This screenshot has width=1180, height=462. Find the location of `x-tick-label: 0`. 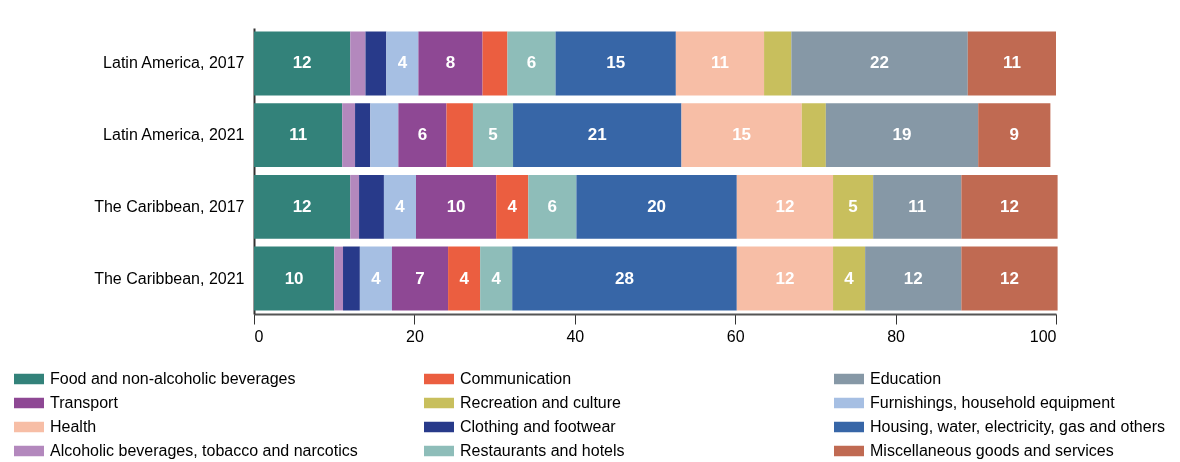

x-tick-label: 0 is located at coordinates (259, 336).